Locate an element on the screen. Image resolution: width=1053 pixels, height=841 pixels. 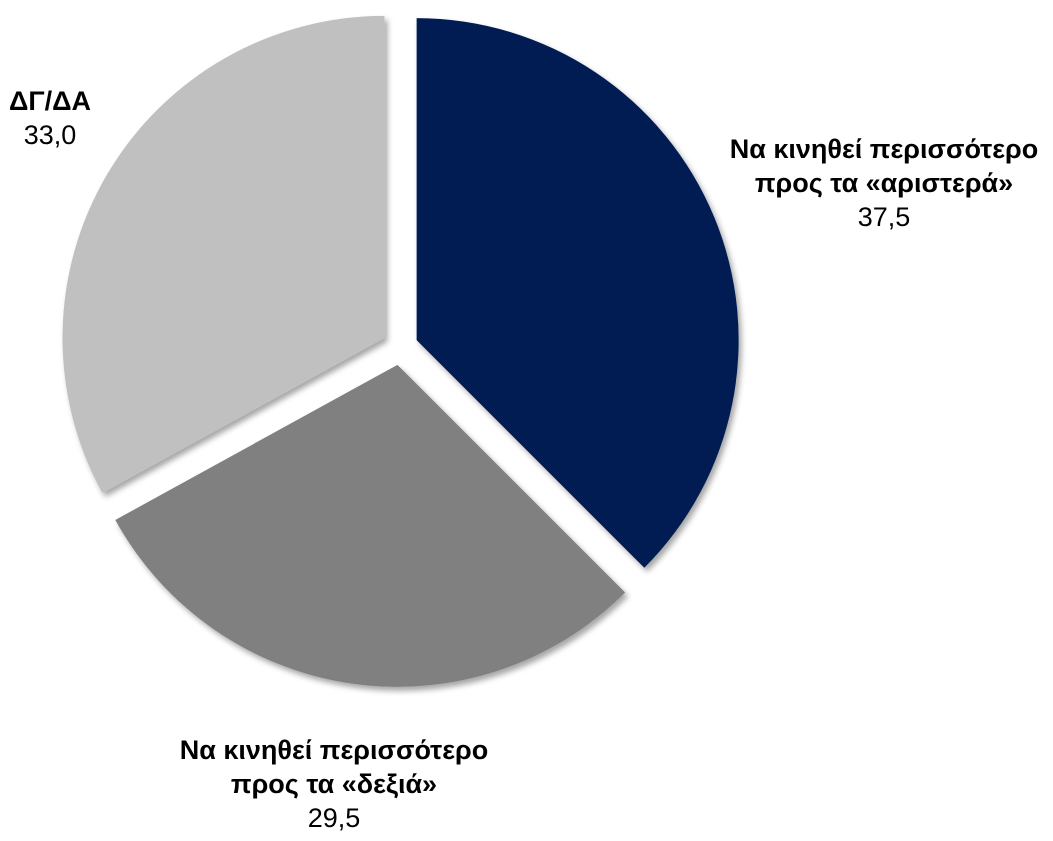
slice-name-line: προς τα «δεξιά» is located at coordinates (334, 784).